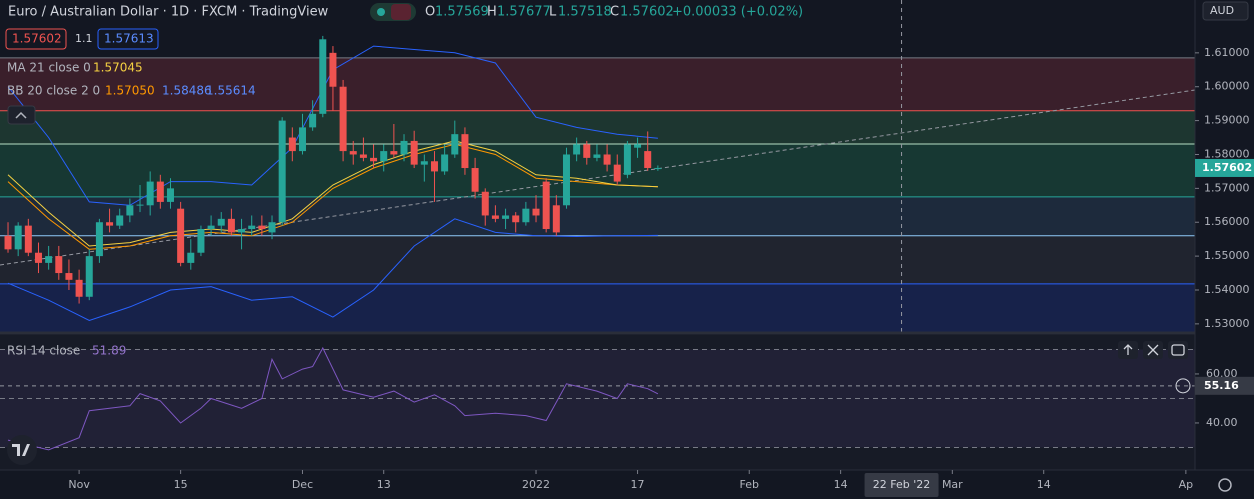  Describe the element at coordinates (553, 12) in the screenshot. I see `ohlc-letter: L` at that location.